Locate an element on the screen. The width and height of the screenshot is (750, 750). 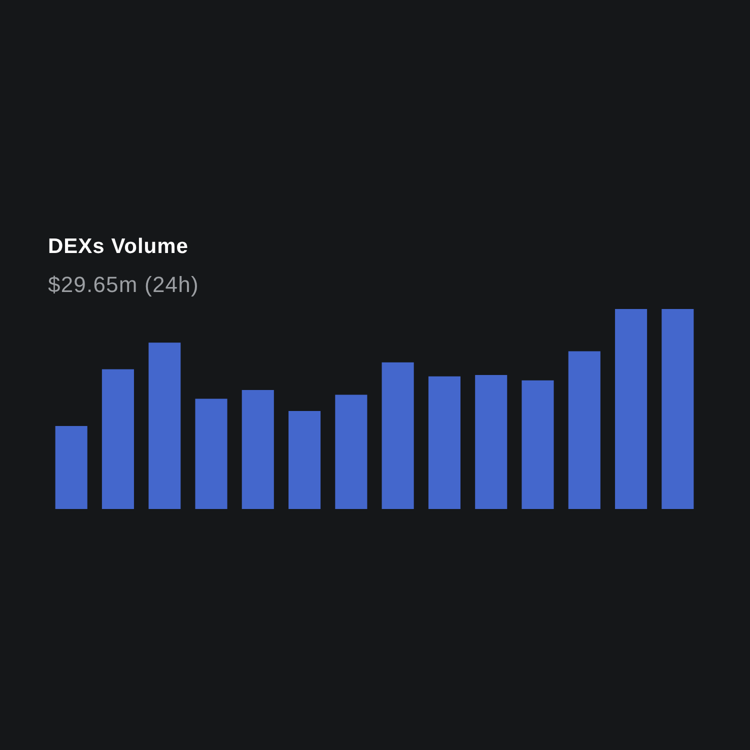
chart-title: DEXs Volume is located at coordinates (118, 247).